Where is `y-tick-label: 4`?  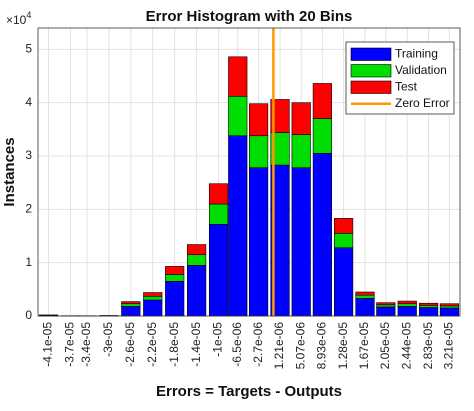 y-tick-label: 4 is located at coordinates (28, 102).